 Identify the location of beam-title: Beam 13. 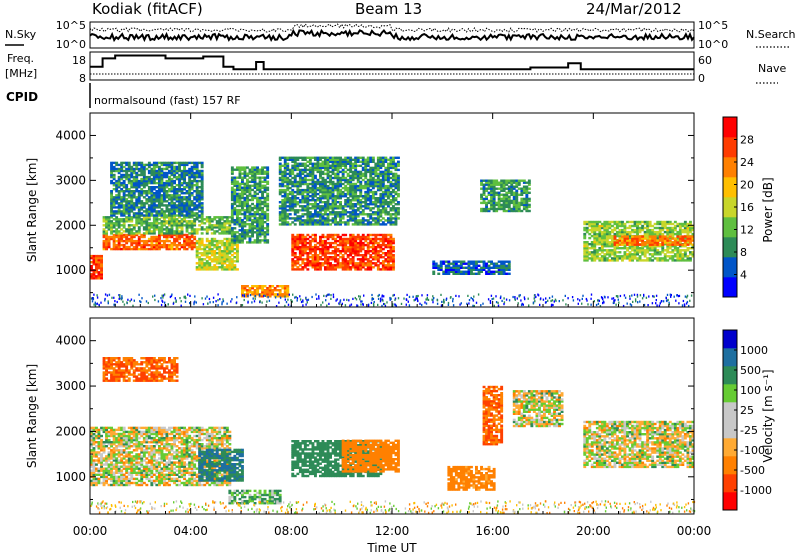
(388, 9).